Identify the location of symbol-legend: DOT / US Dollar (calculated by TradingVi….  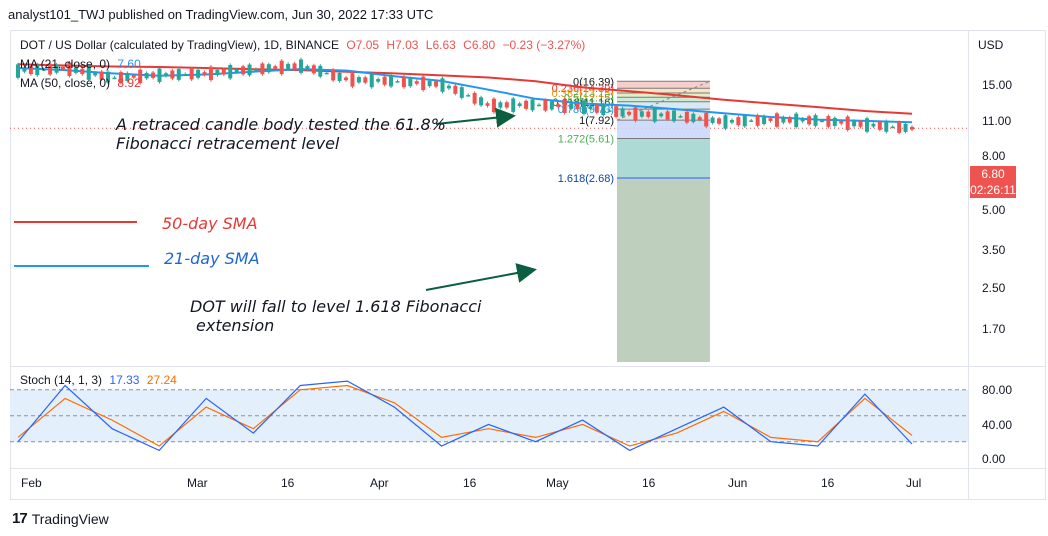
(304, 45).